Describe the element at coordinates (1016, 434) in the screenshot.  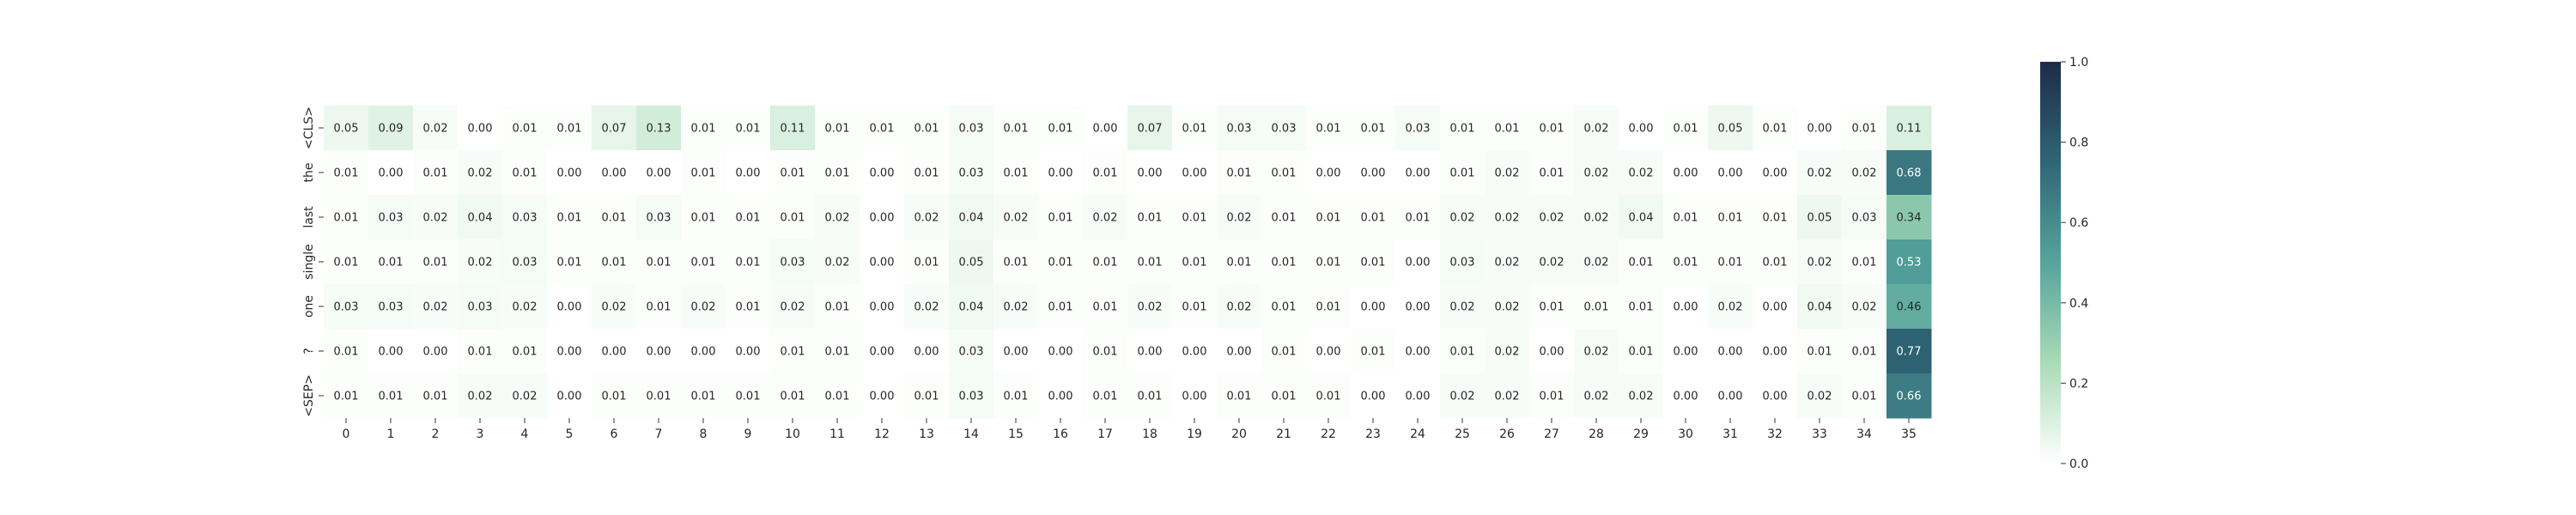
I see `x-tick-label: 15` at that location.